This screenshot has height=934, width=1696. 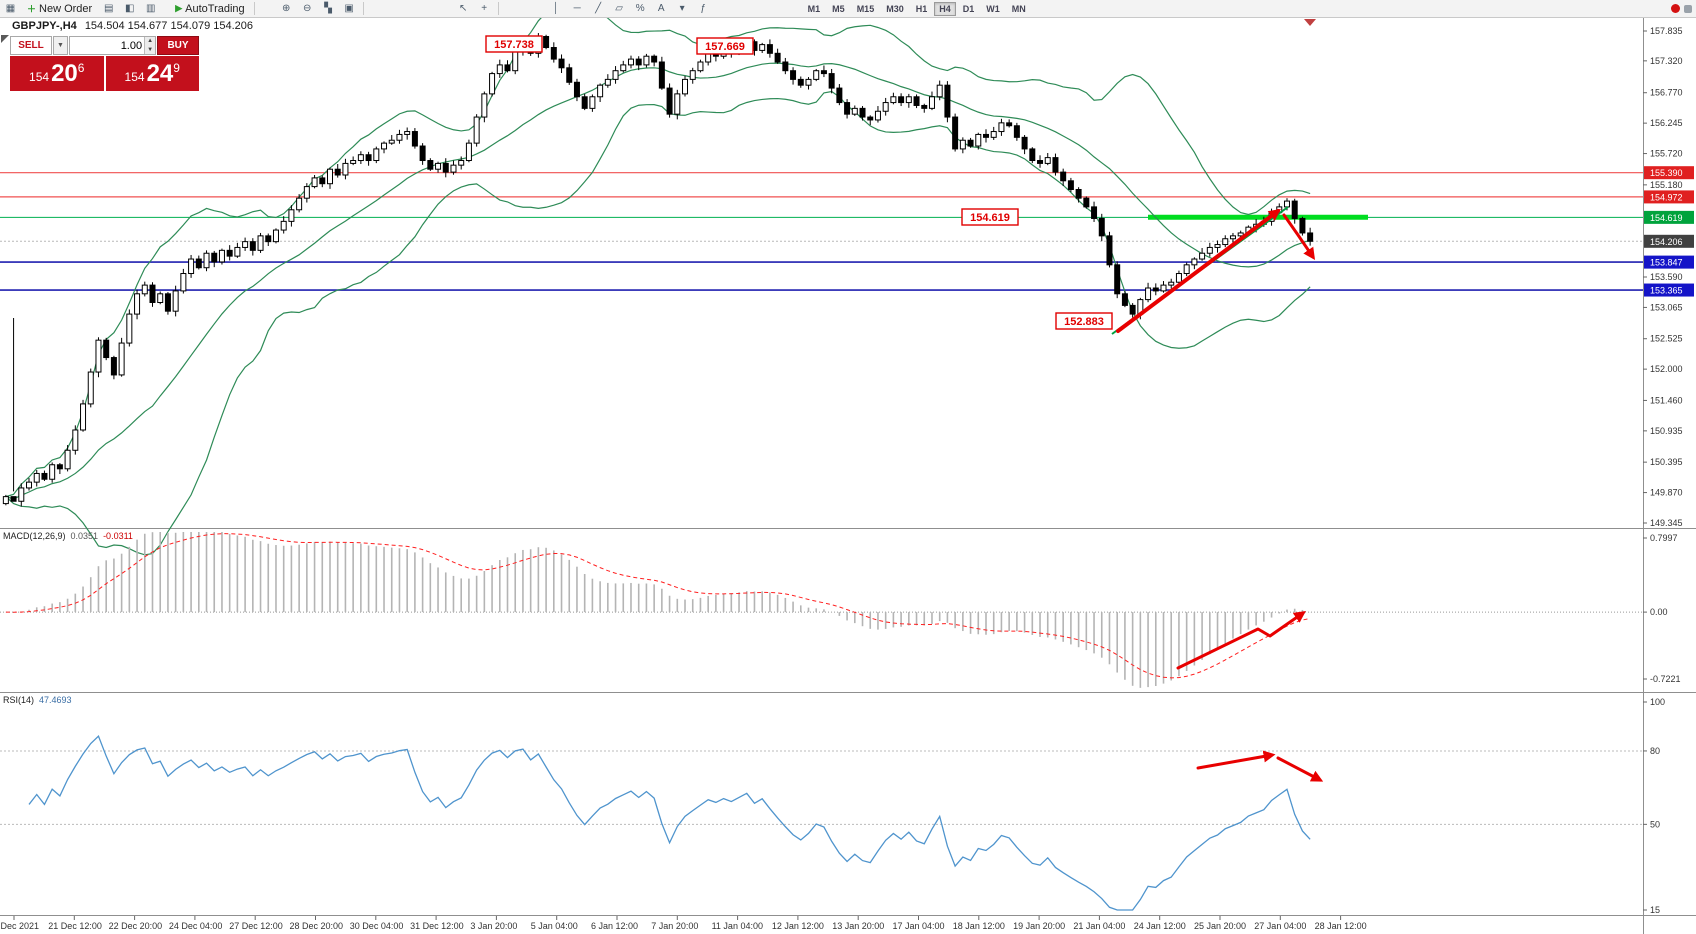 I want to click on svg-text: 28 Jan 12:00, so click(x=1341, y=926).